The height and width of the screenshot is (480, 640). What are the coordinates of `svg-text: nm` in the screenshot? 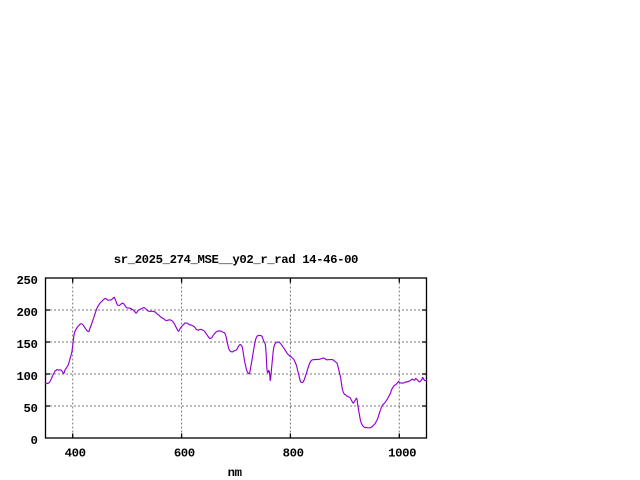 It's located at (235, 473).